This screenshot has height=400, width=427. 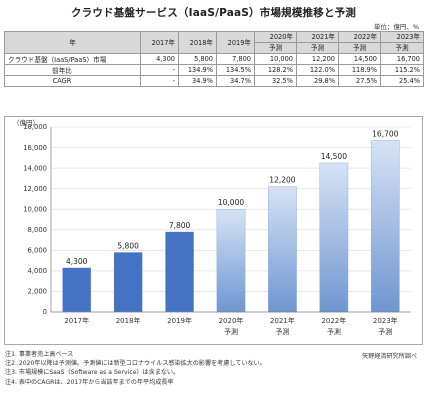 I want to click on note-1: 注1. 事業者売上高ベース, so click(x=39, y=354).